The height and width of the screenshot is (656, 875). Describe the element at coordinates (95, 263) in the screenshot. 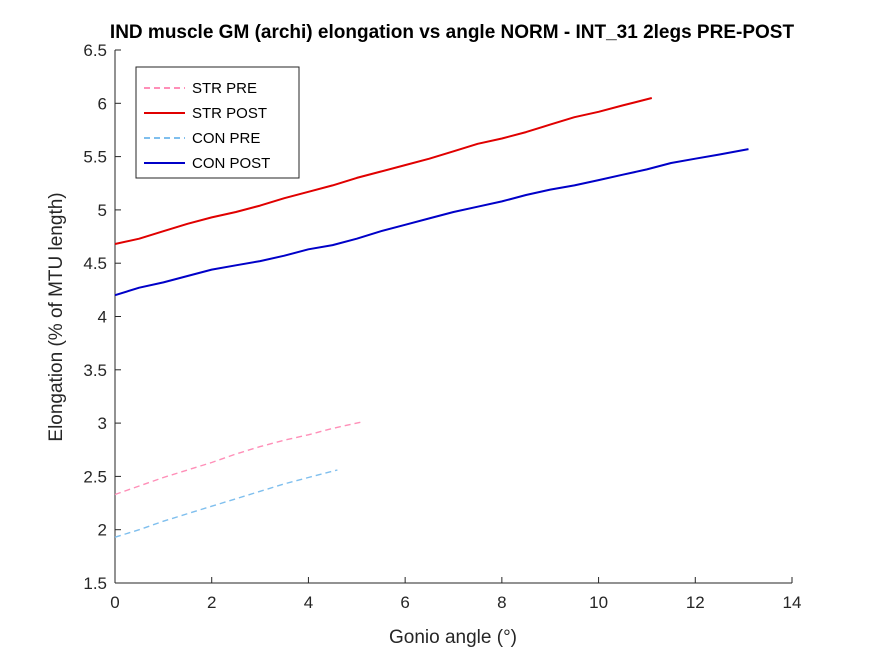

I see `y-tick-label: 4.5` at that location.